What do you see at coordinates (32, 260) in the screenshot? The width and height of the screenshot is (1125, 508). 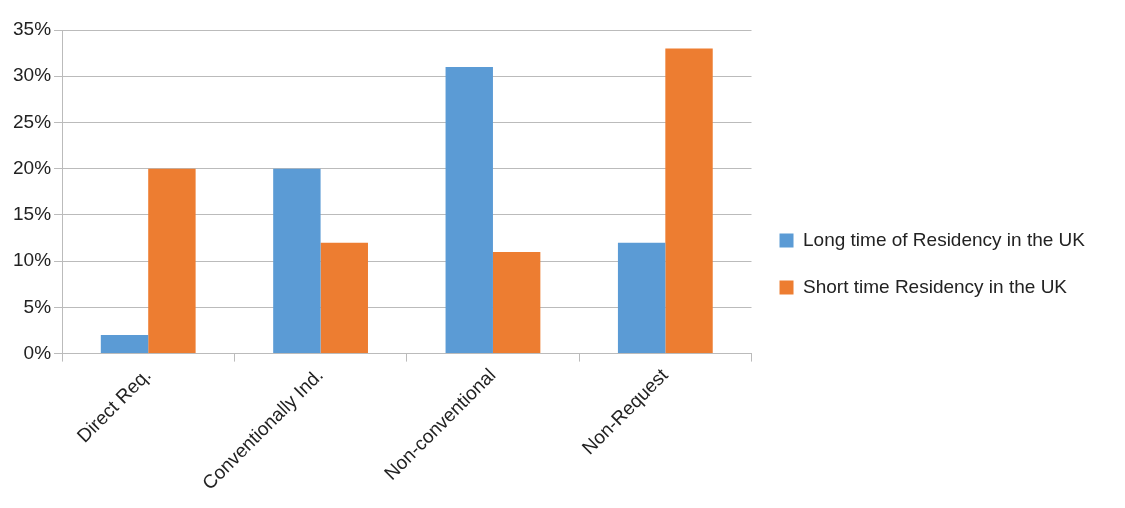 I see `y-tick-label: 10%` at bounding box center [32, 260].